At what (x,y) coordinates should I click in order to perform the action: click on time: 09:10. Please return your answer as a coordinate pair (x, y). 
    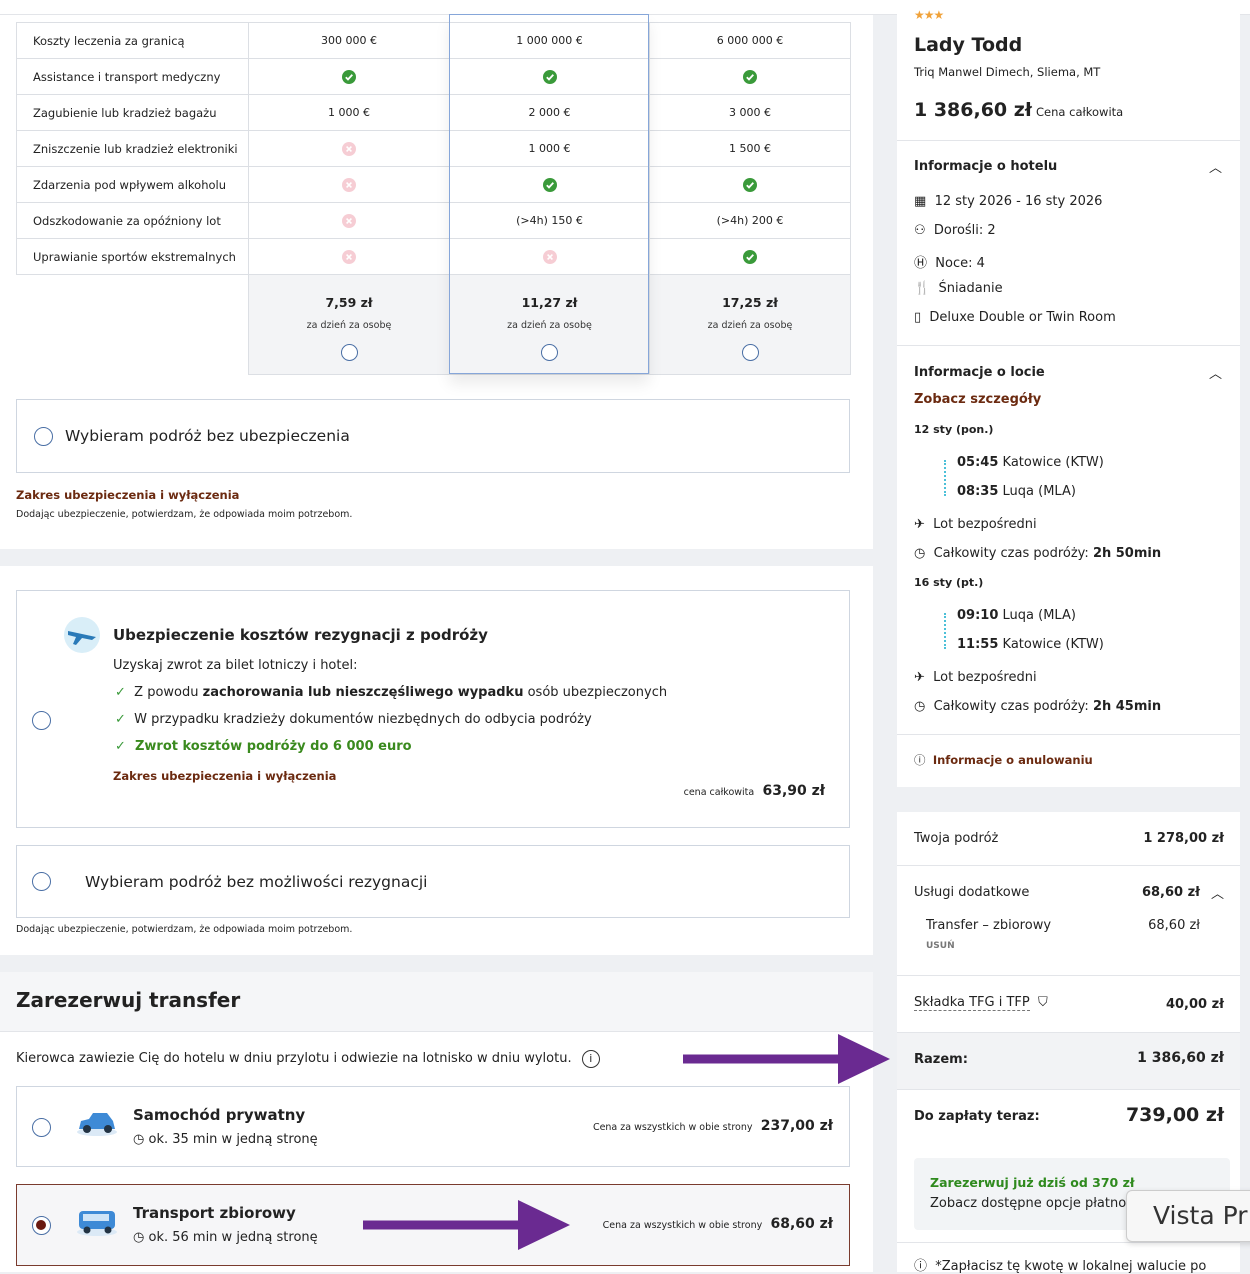
    Looking at the image, I should click on (978, 615).